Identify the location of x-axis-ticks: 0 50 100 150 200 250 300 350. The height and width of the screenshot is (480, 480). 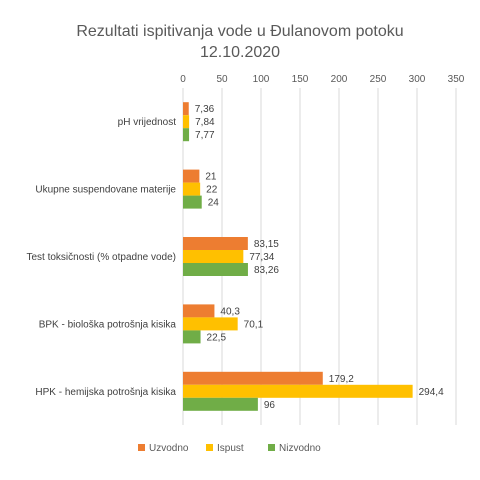
(322, 79).